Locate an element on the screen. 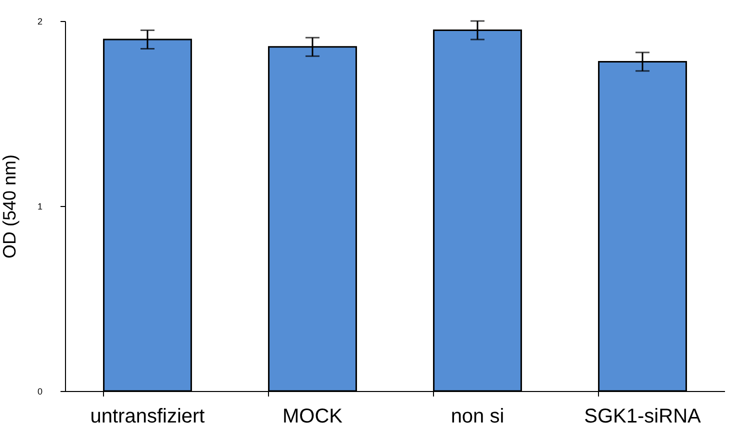  x-tick-label: MOCK is located at coordinates (313, 417).